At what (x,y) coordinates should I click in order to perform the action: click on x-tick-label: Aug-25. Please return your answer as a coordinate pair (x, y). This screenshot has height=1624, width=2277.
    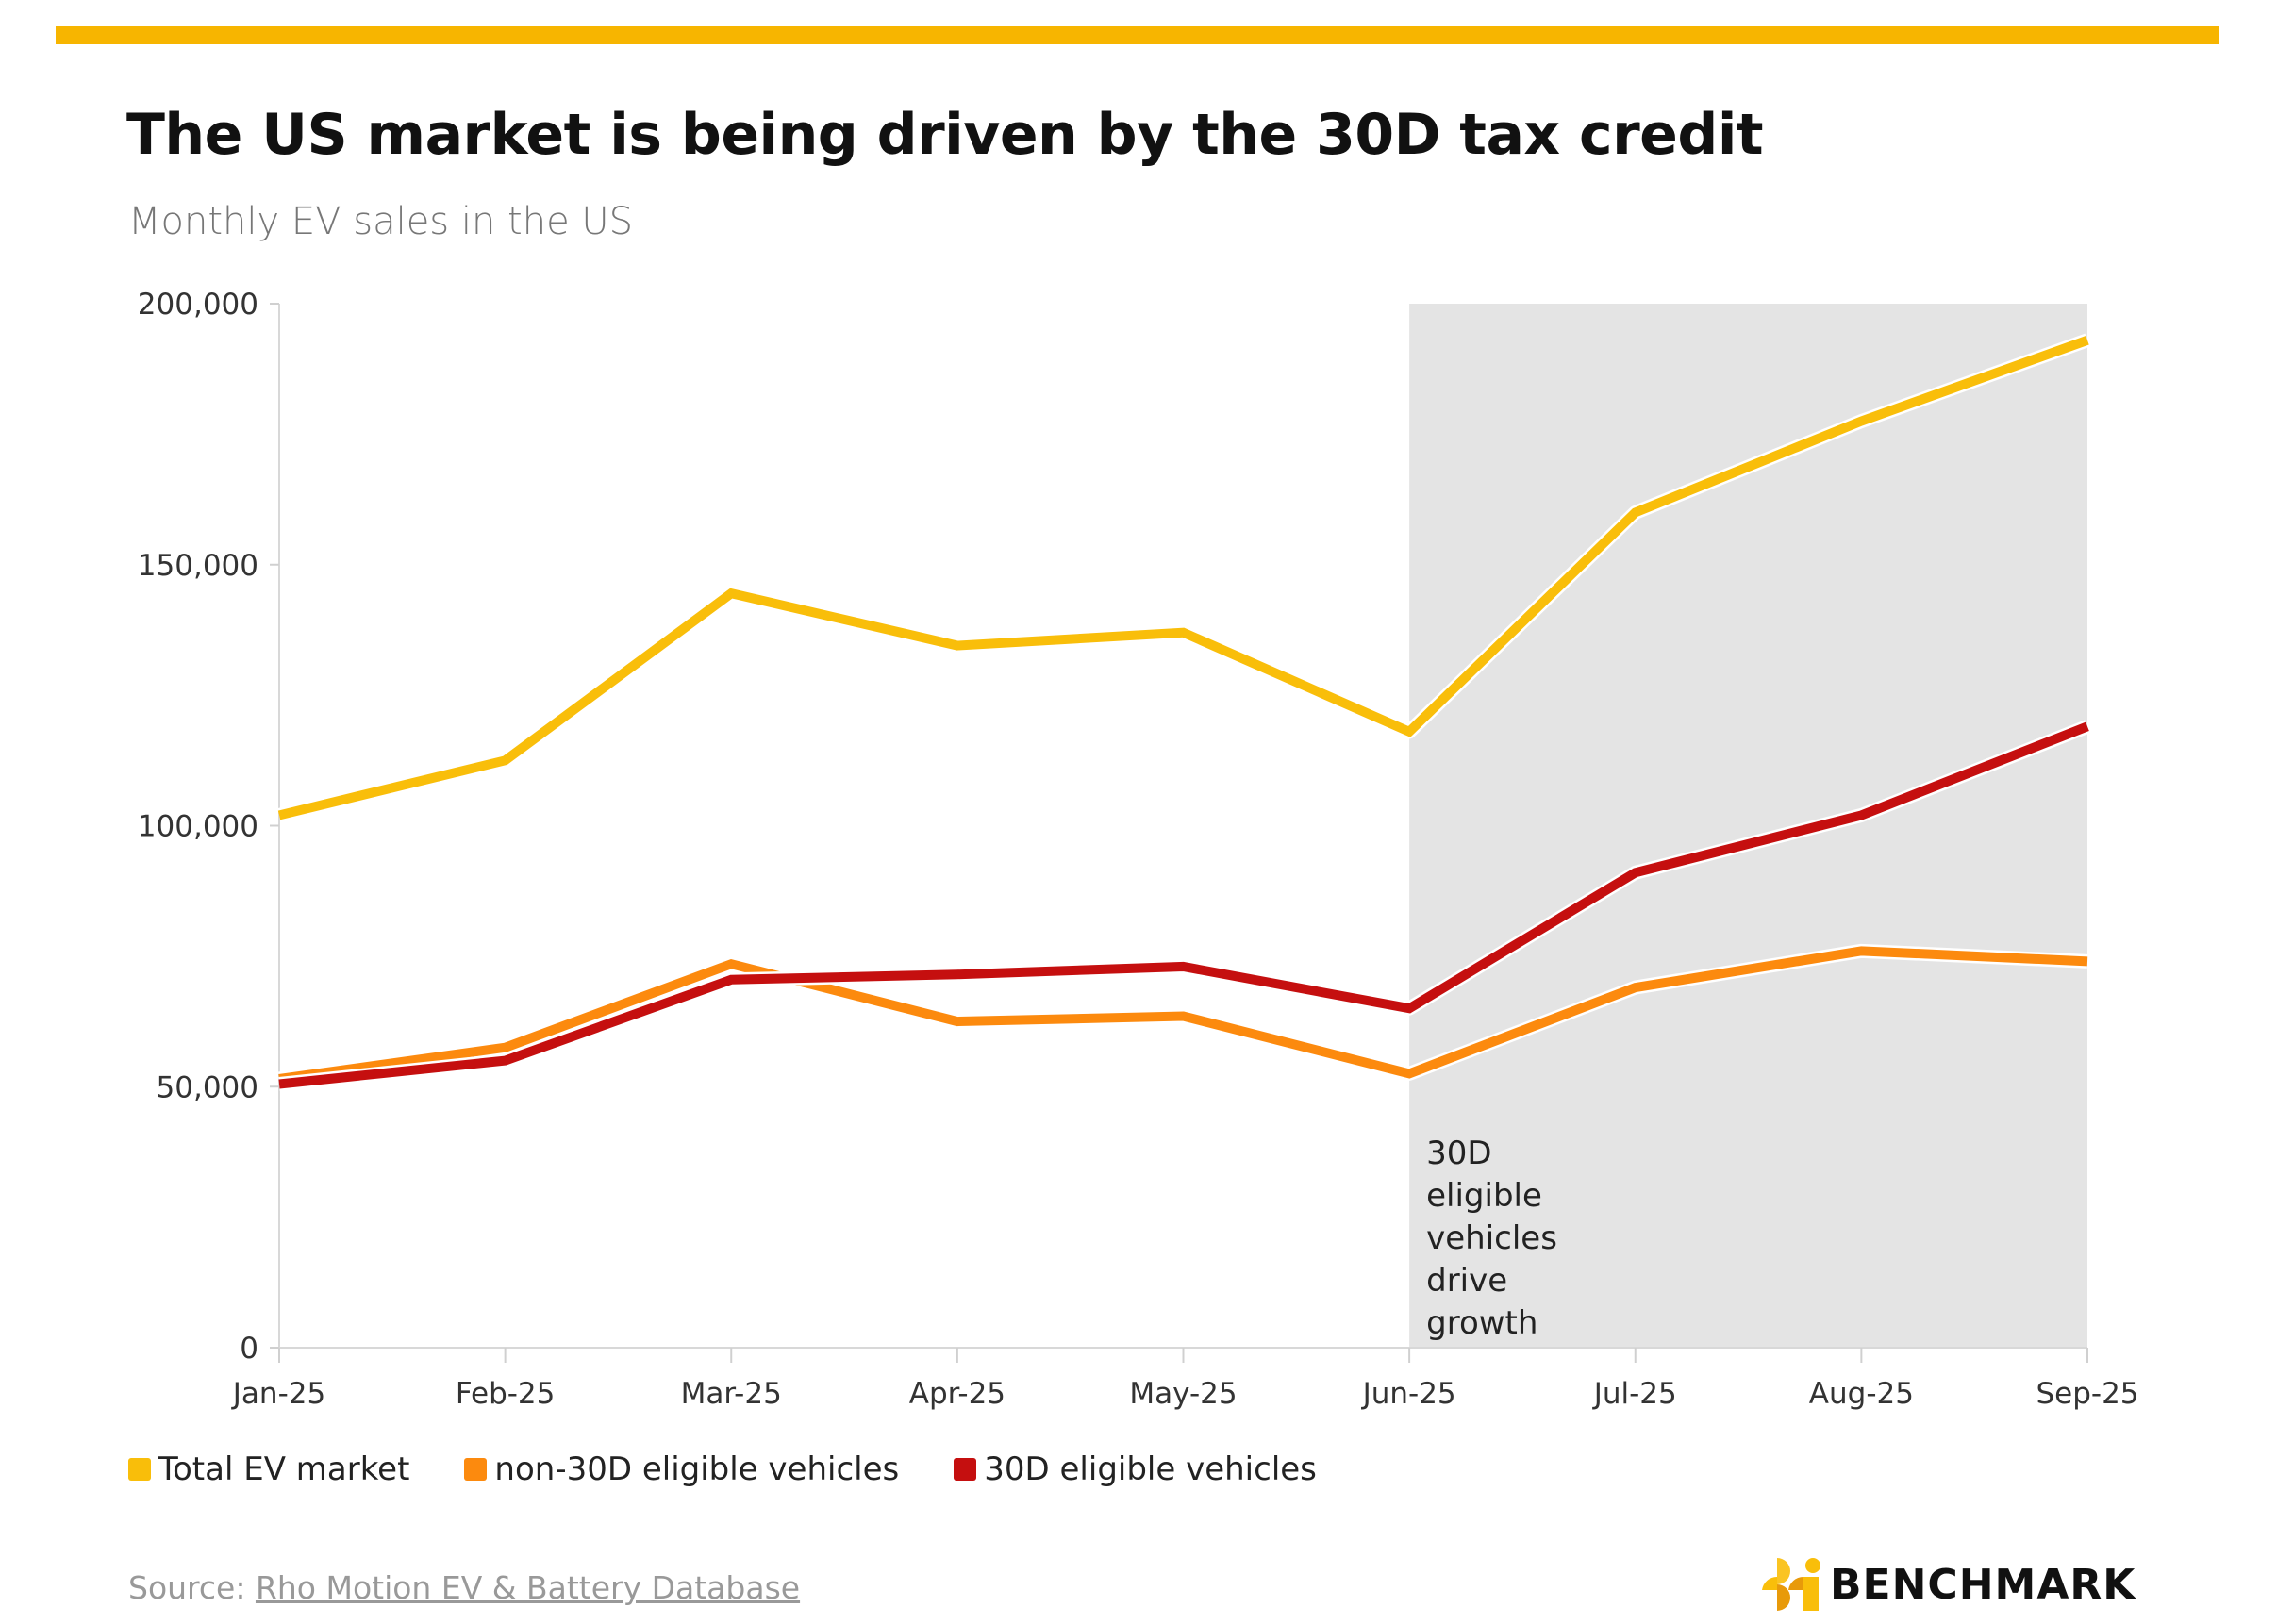
    Looking at the image, I should click on (1861, 1394).